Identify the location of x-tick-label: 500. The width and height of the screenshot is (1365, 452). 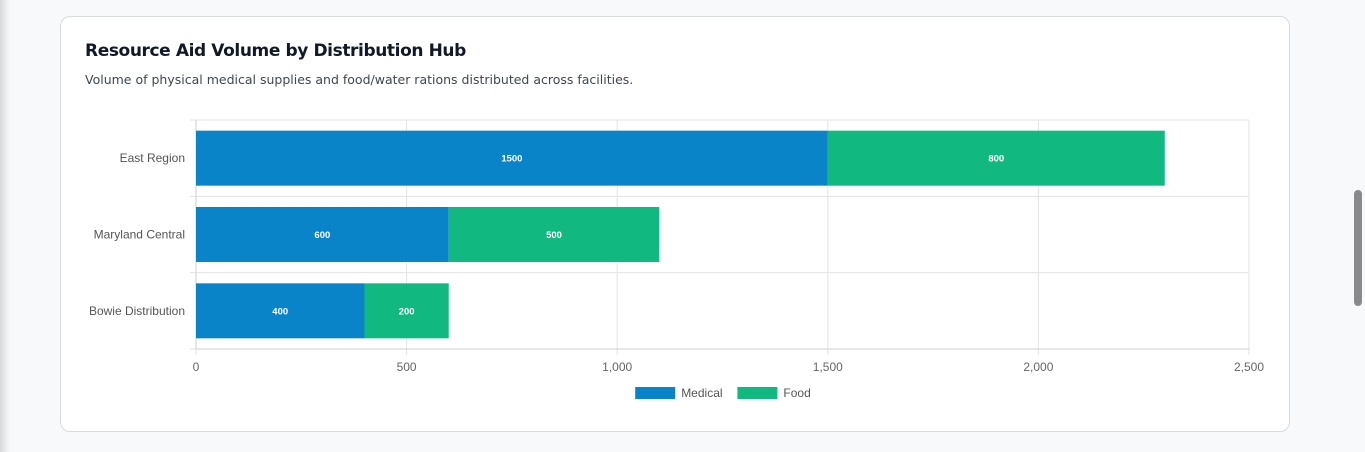
(407, 367).